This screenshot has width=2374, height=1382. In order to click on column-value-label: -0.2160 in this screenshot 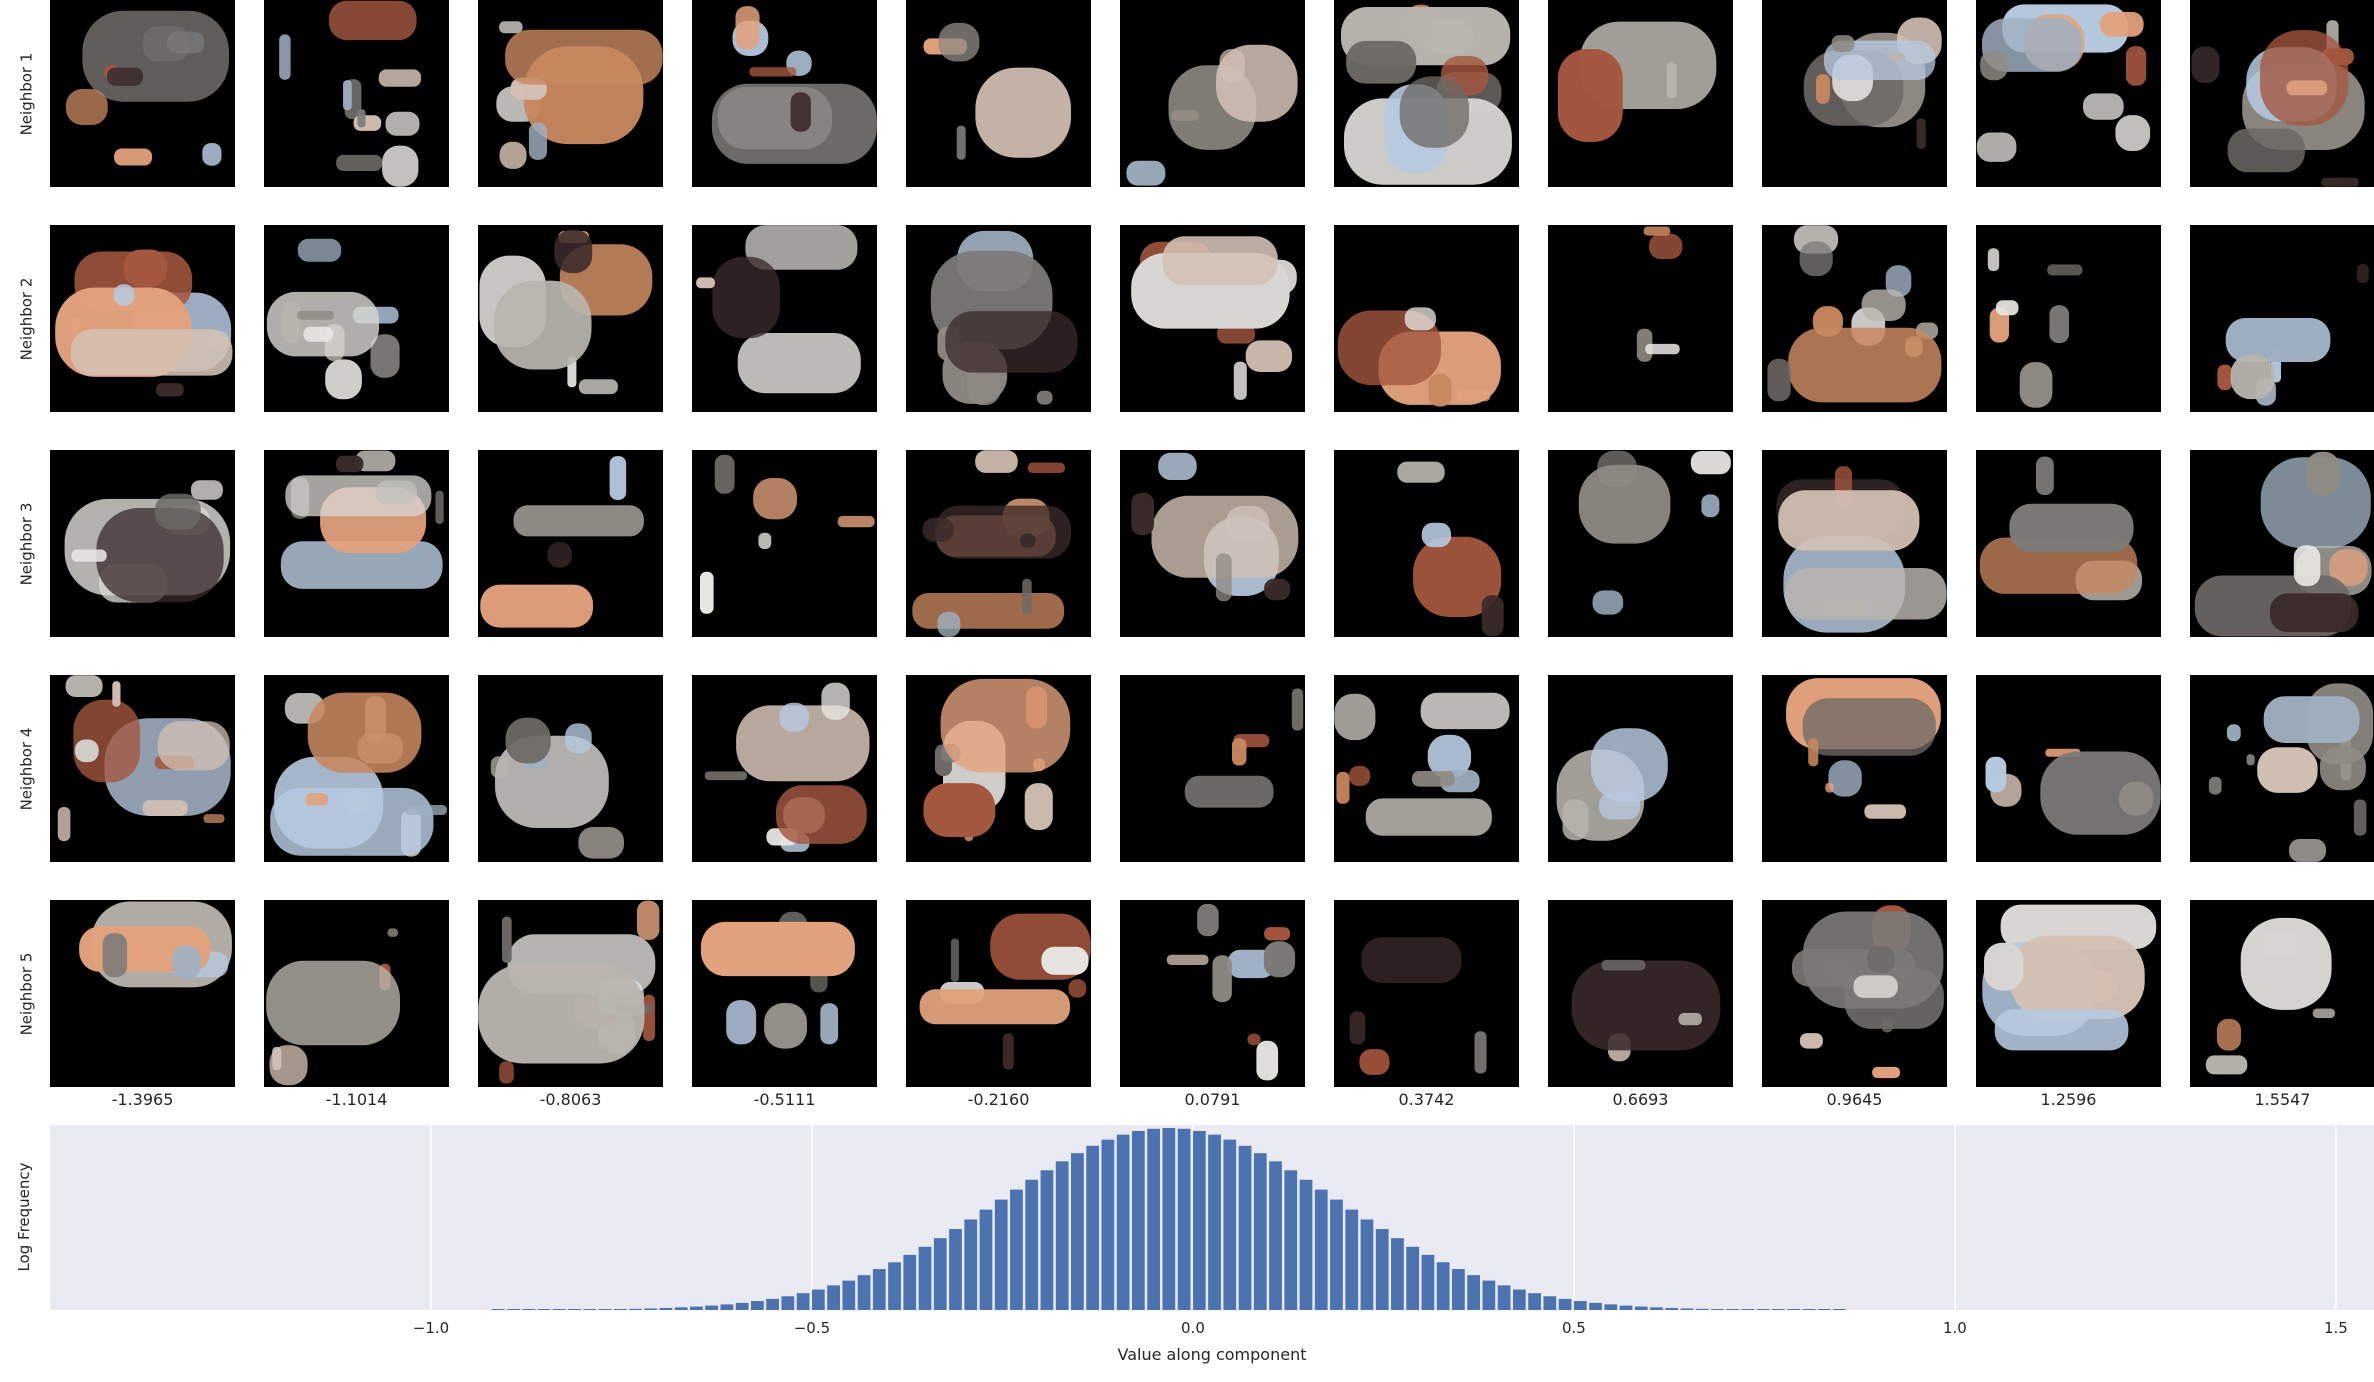, I will do `click(998, 1099)`.